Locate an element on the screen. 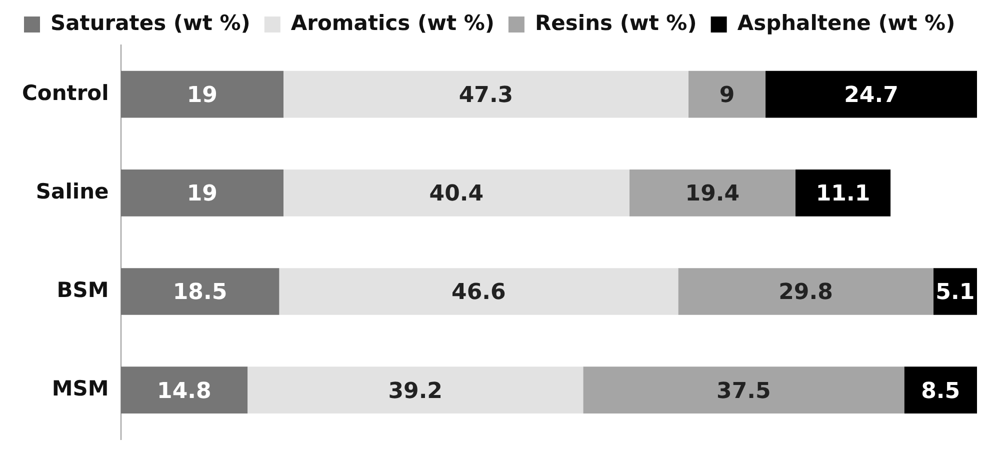  y-tick-label: MSM is located at coordinates (80, 388).